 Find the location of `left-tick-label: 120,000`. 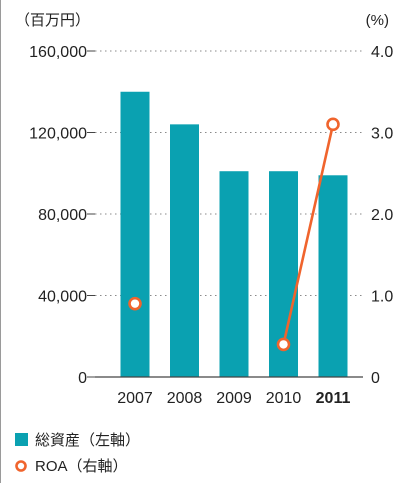

left-tick-label: 120,000 is located at coordinates (58, 134).